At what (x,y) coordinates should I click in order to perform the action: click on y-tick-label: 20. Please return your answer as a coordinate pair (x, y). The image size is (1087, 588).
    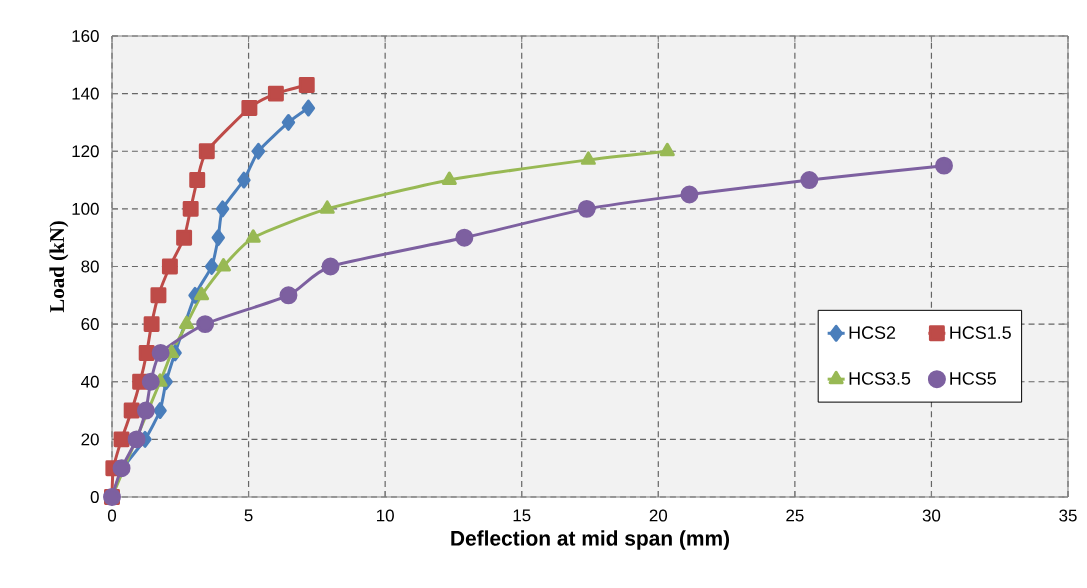
    Looking at the image, I should click on (90, 439).